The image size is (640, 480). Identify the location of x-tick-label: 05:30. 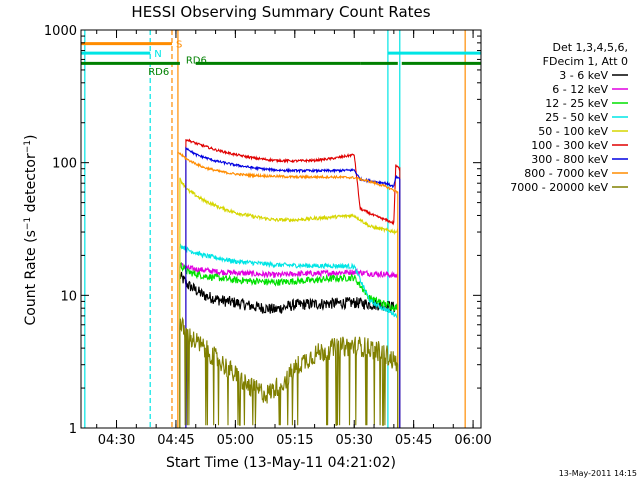
(353, 440).